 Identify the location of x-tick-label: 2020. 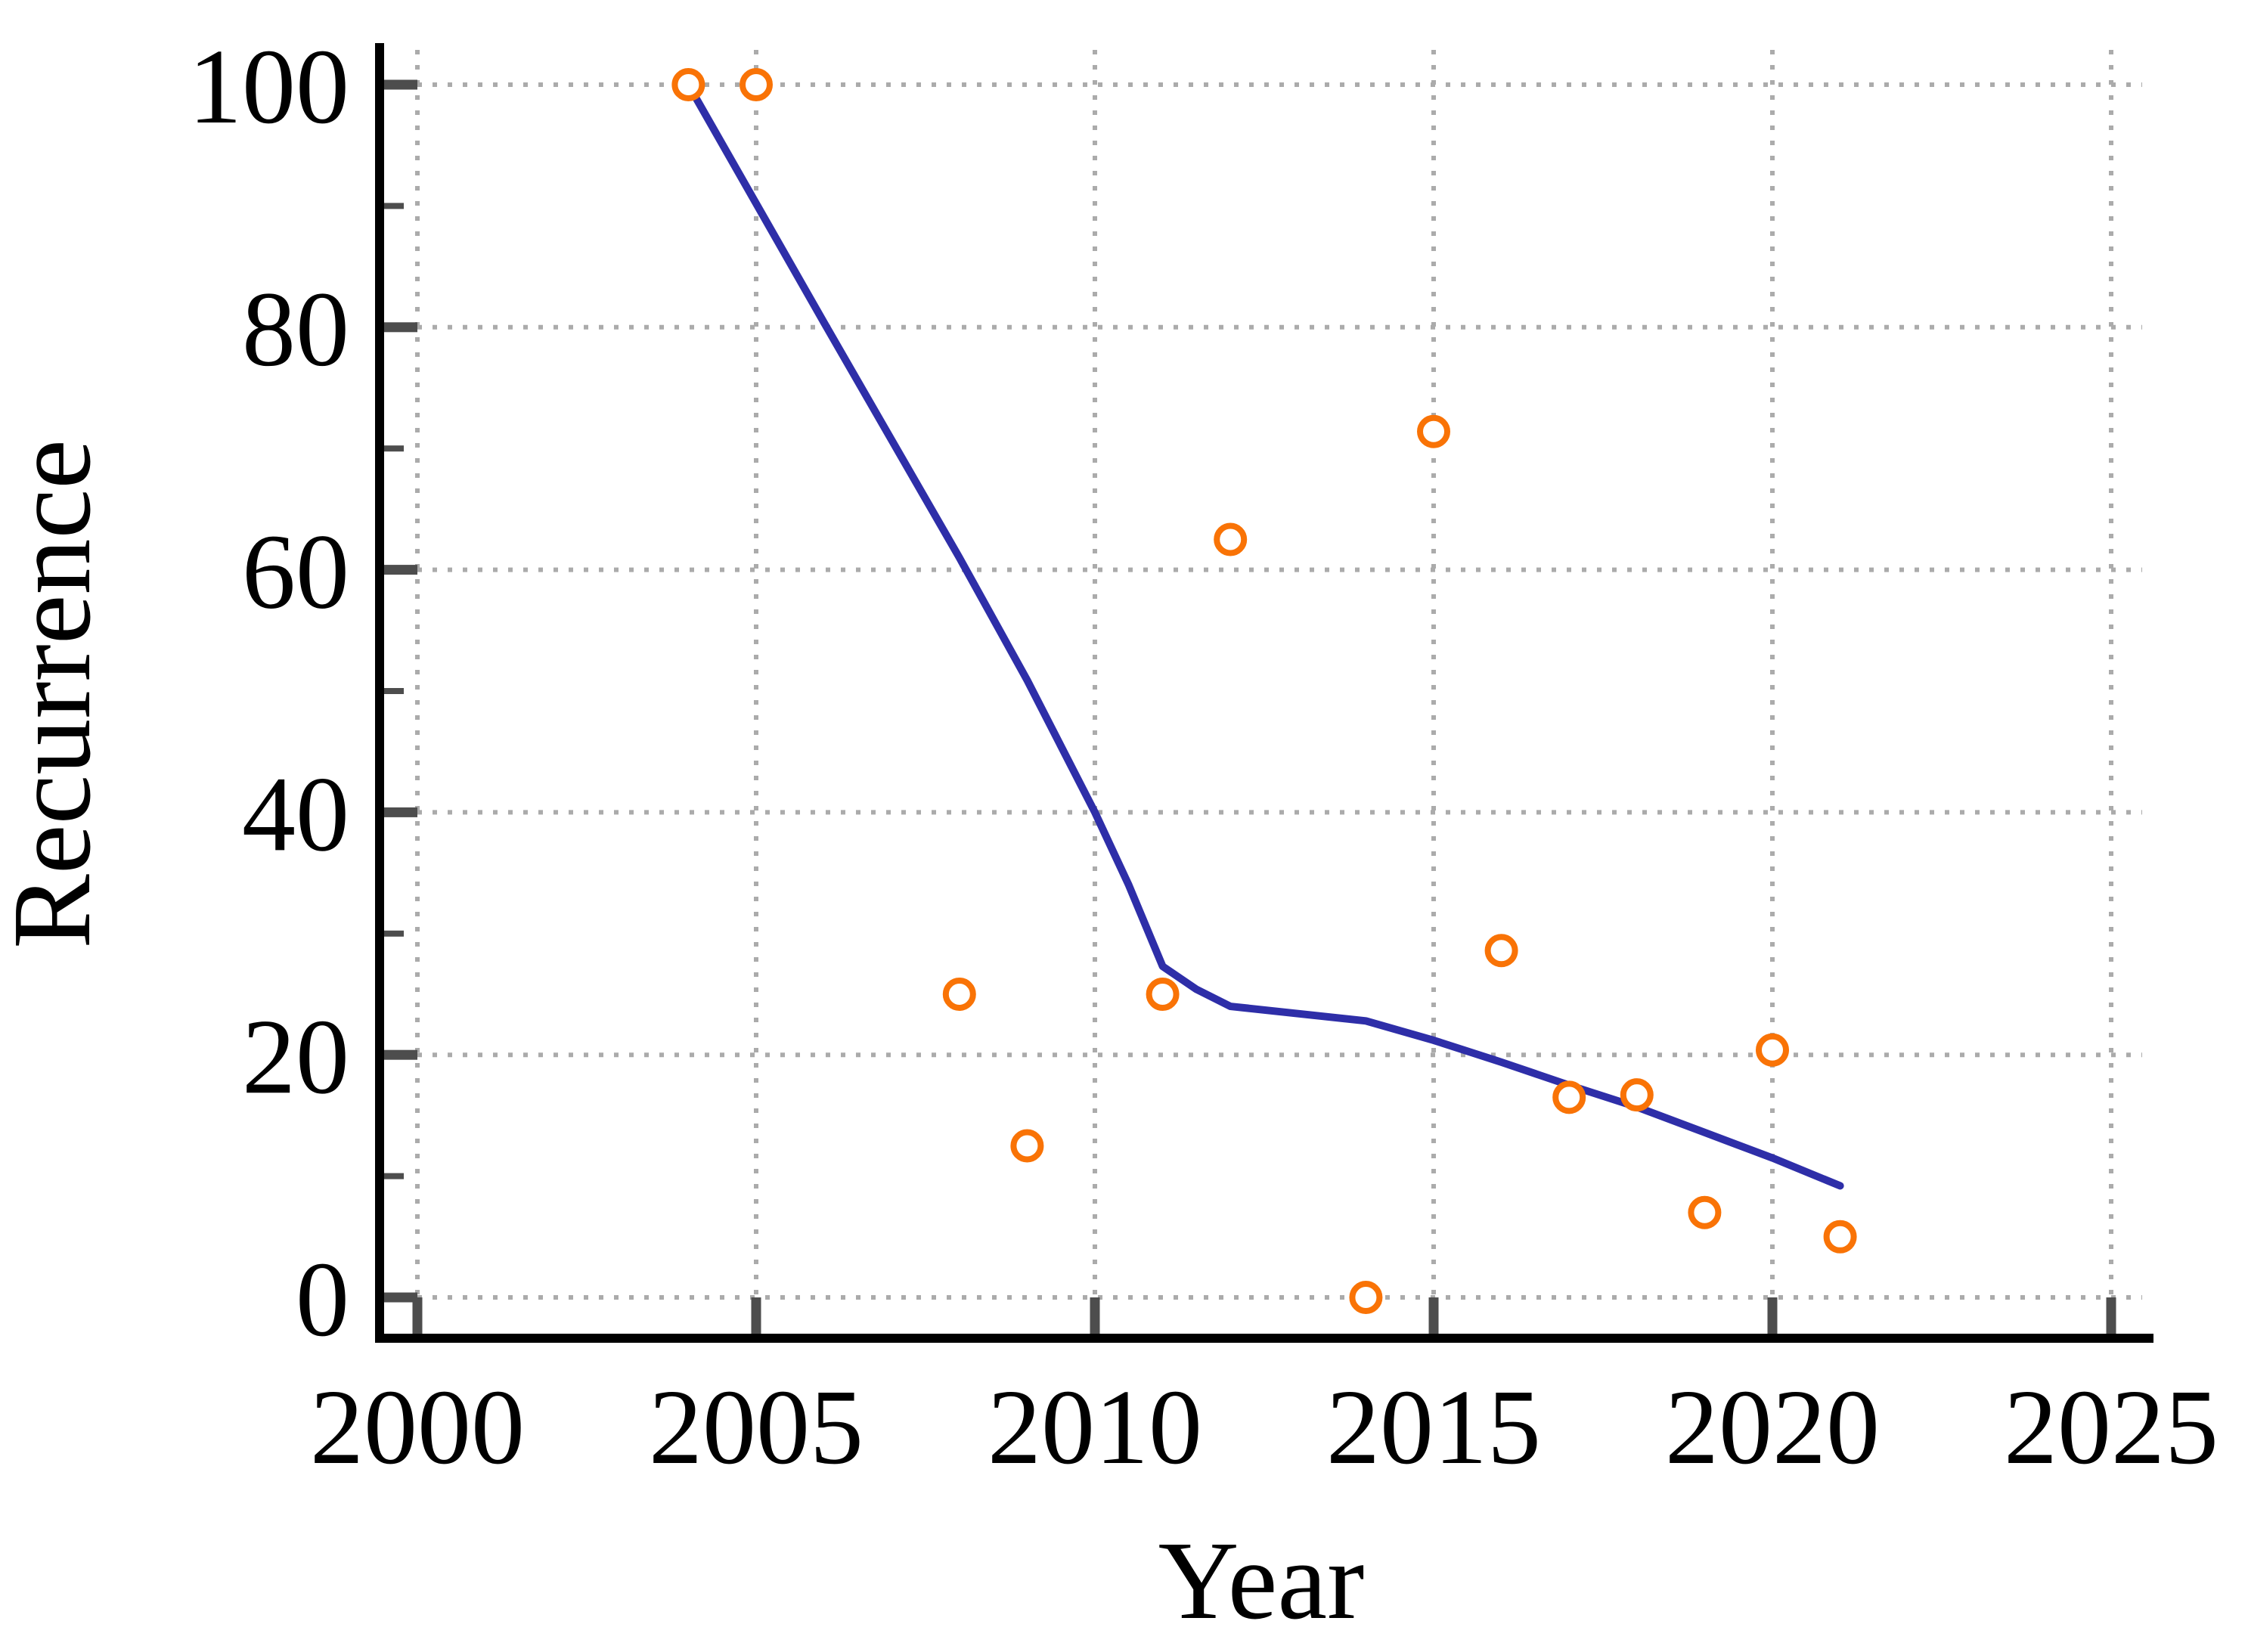
(1772, 1427).